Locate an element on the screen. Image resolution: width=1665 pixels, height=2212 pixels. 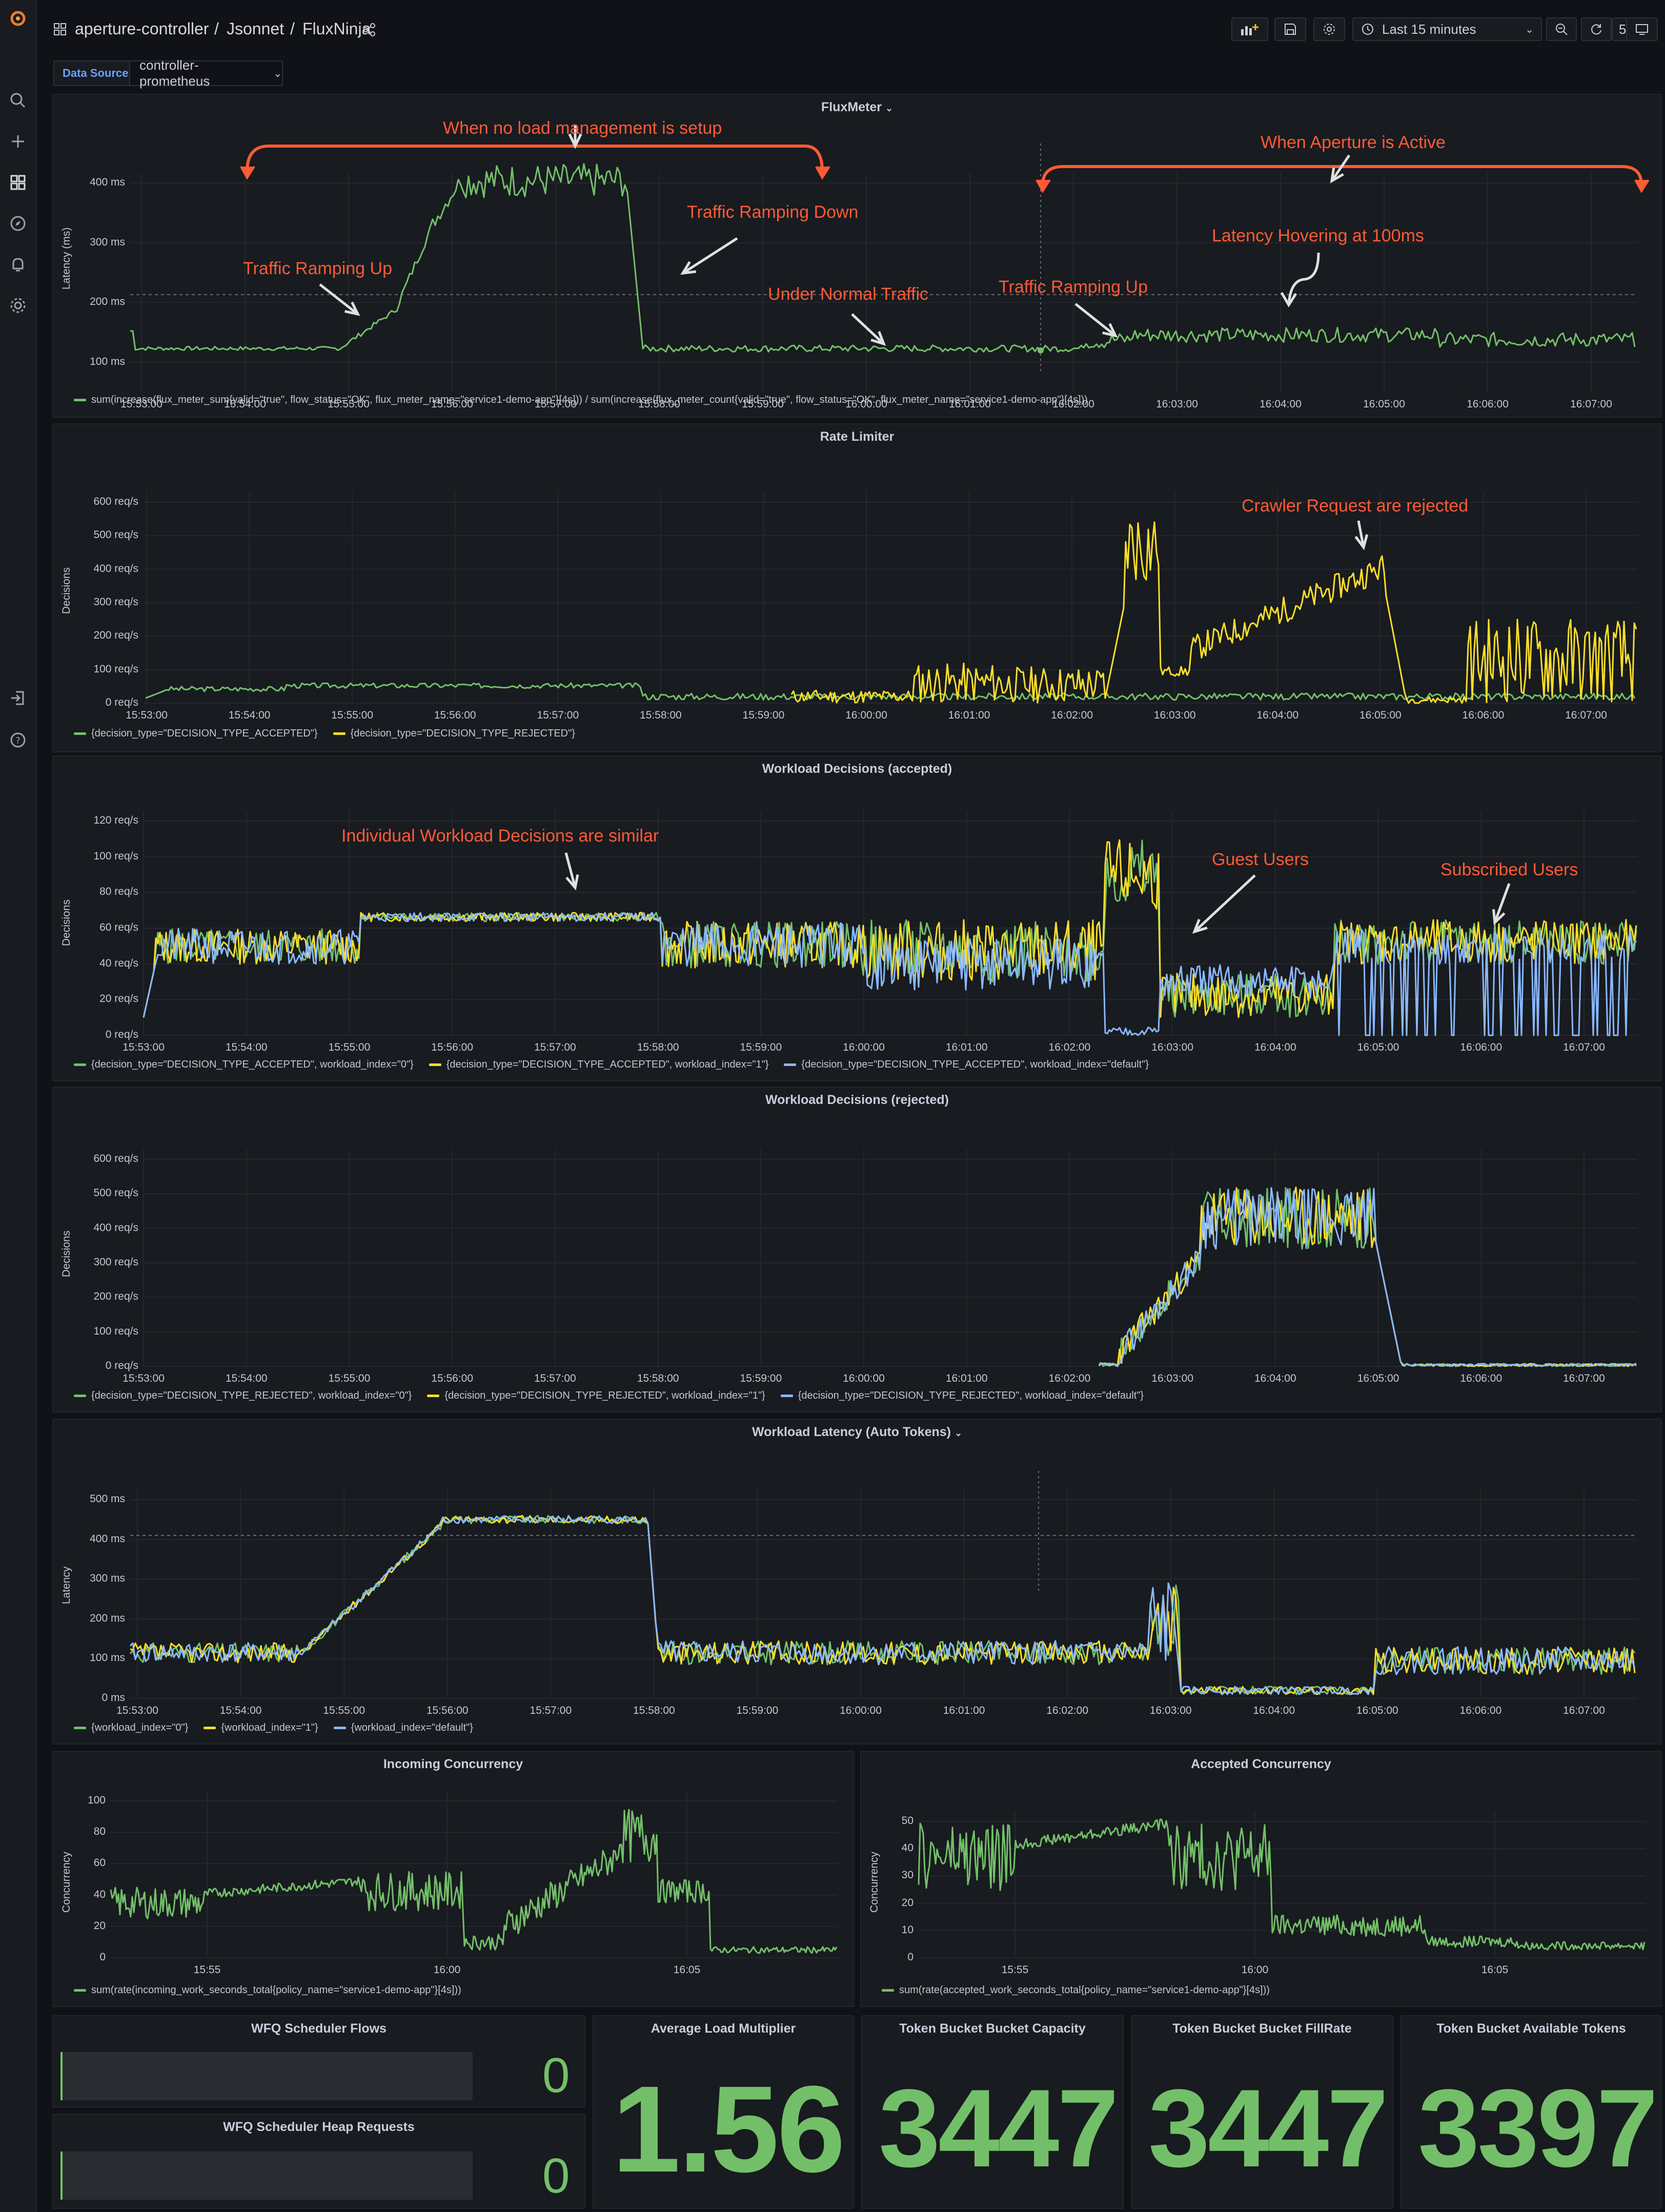
panel-title: Token Bucket Available Tokens is located at coordinates (1531, 2028).